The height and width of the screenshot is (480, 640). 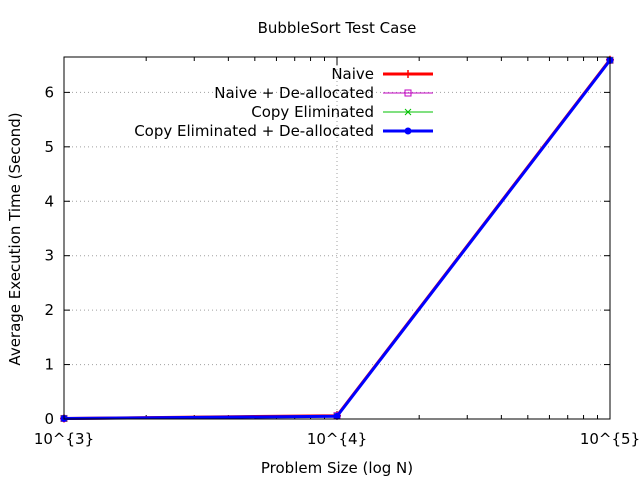 What do you see at coordinates (254, 131) in the screenshot?
I see `legend-label: Copy Eliminated + De-allocated` at bounding box center [254, 131].